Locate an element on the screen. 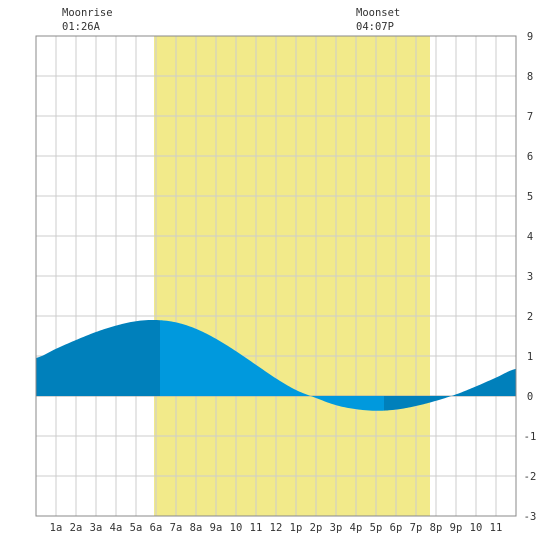  y-tick-label: -3 is located at coordinates (530, 517).